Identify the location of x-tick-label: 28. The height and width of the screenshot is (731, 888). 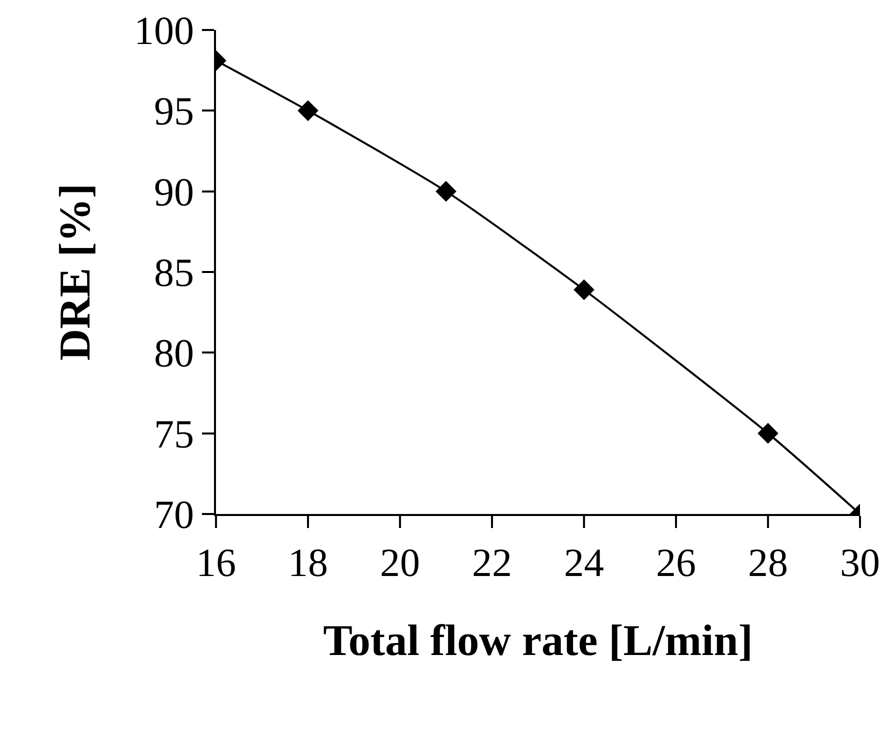
(768, 562).